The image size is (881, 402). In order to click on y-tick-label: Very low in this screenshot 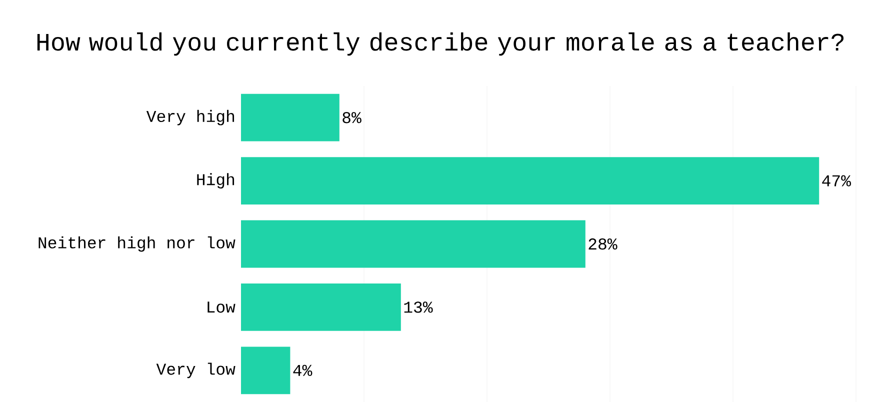, I will do `click(196, 370)`.